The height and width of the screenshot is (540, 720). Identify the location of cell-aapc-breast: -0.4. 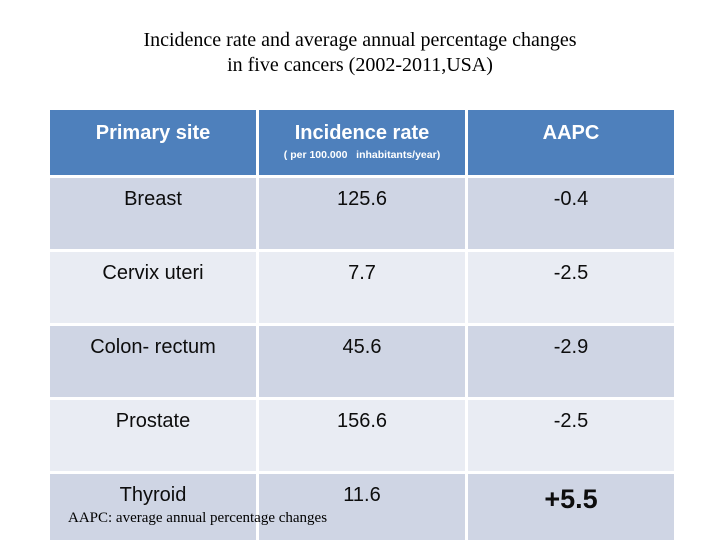
(571, 213).